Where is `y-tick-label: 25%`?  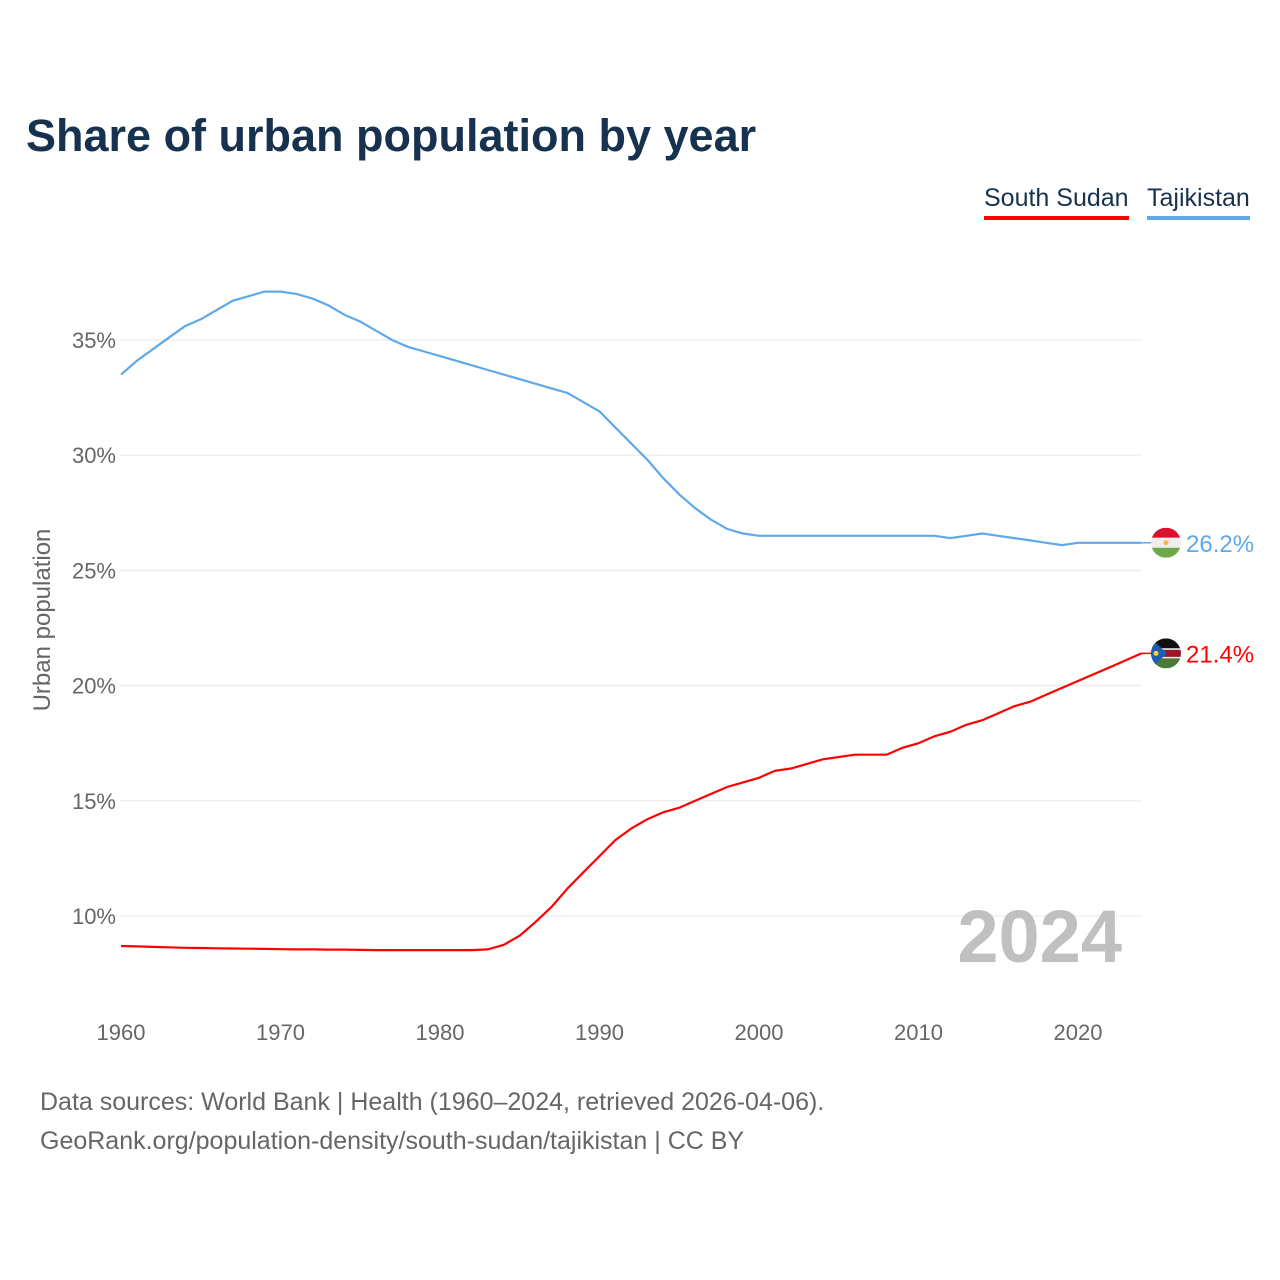
y-tick-label: 25% is located at coordinates (94, 570).